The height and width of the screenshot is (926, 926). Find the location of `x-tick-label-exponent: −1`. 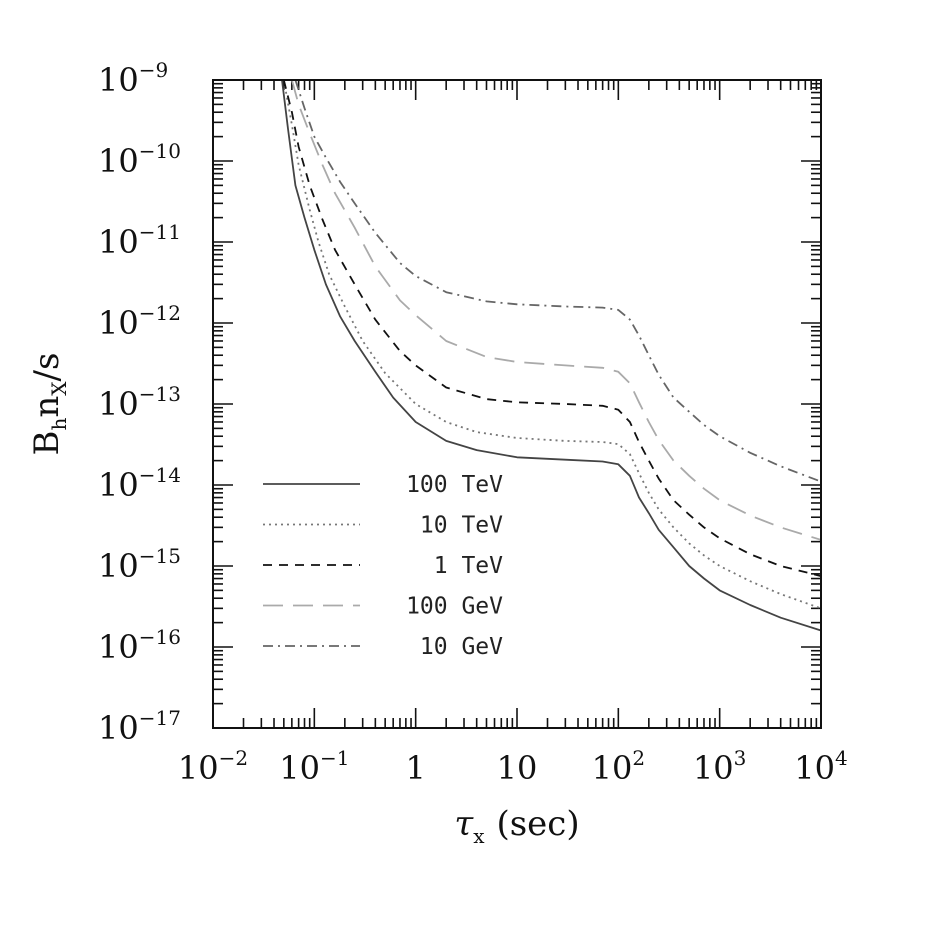

x-tick-label-exponent: −1 is located at coordinates (334, 758).